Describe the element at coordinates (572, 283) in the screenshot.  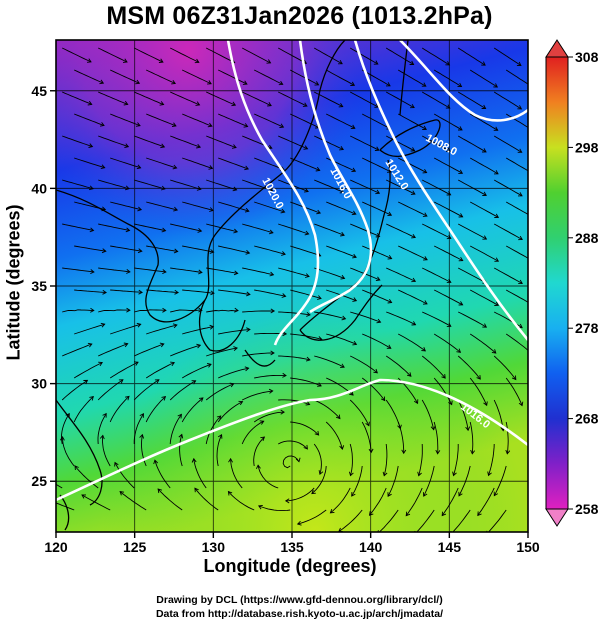
I see `colorbar: 308 298 288 278 268 258` at that location.